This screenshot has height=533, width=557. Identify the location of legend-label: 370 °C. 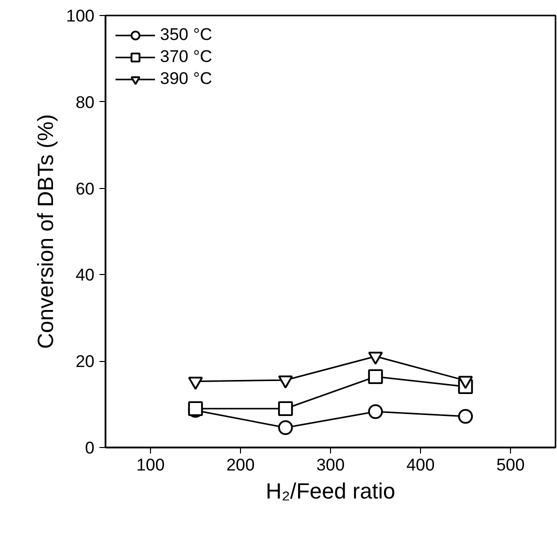
(186, 57).